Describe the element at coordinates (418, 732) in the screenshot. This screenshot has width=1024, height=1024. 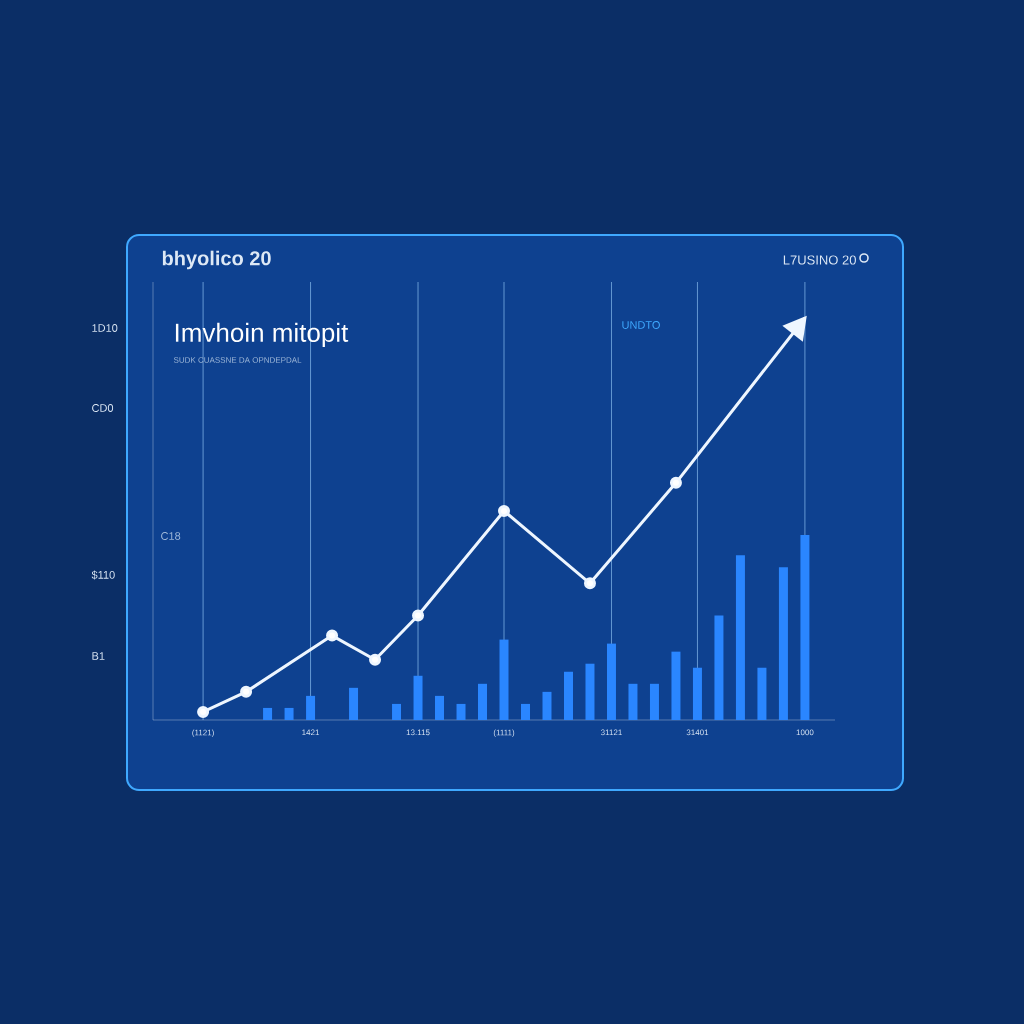
I see `x-tick-label: 13.115` at that location.